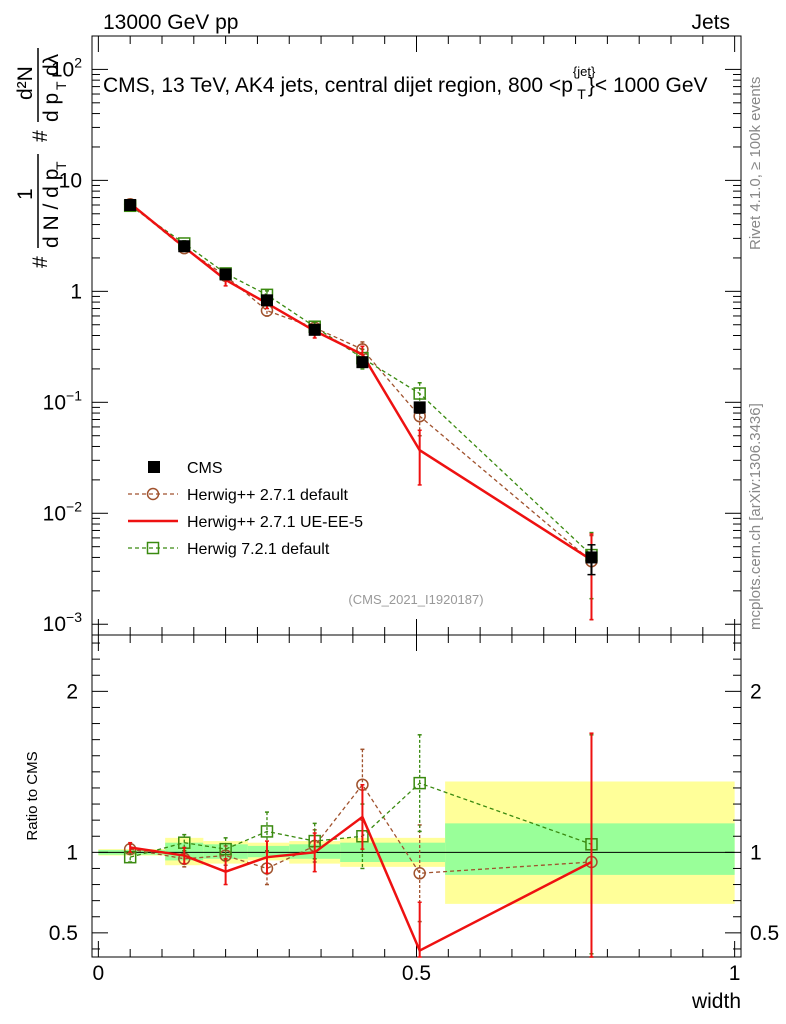 This screenshot has width=786, height=1024. I want to click on data-point-herwigpp_default, so click(419, 873).